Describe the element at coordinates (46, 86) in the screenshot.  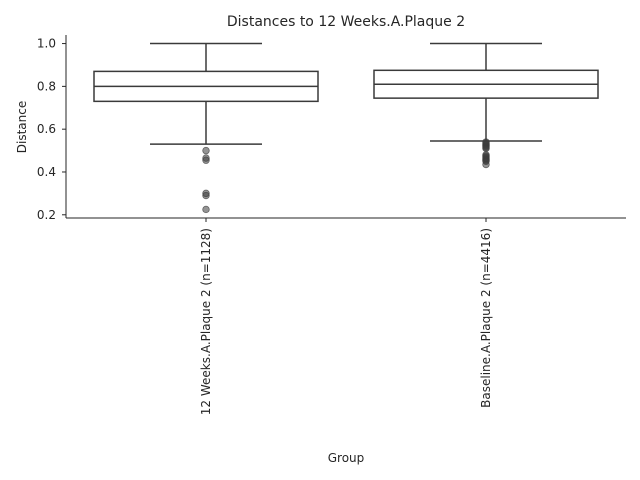
I see `y-tick-label: 0.8` at that location.